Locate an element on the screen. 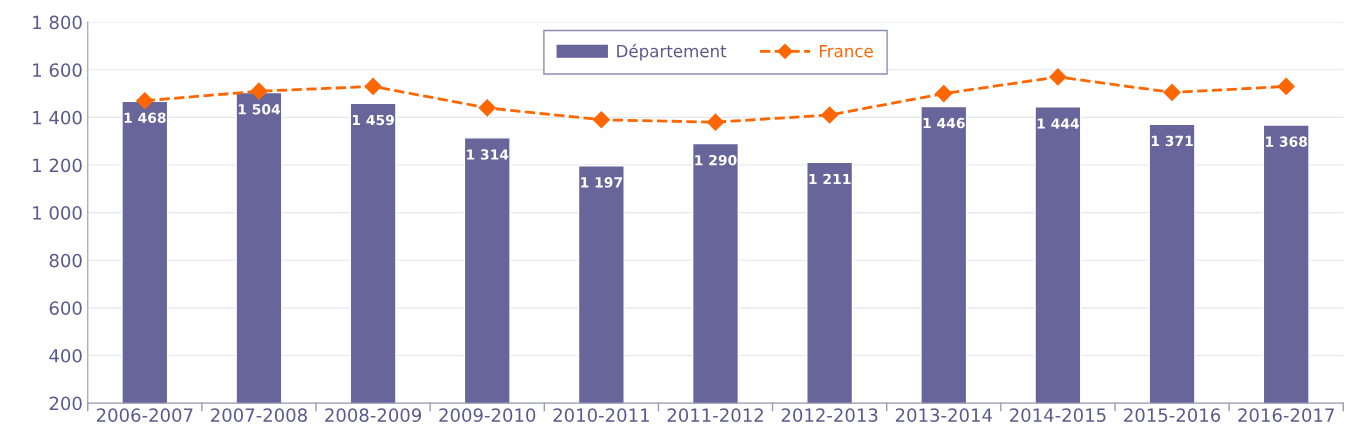 This screenshot has width=1350, height=443. x-tick-label: 2011-2012 is located at coordinates (715, 415).